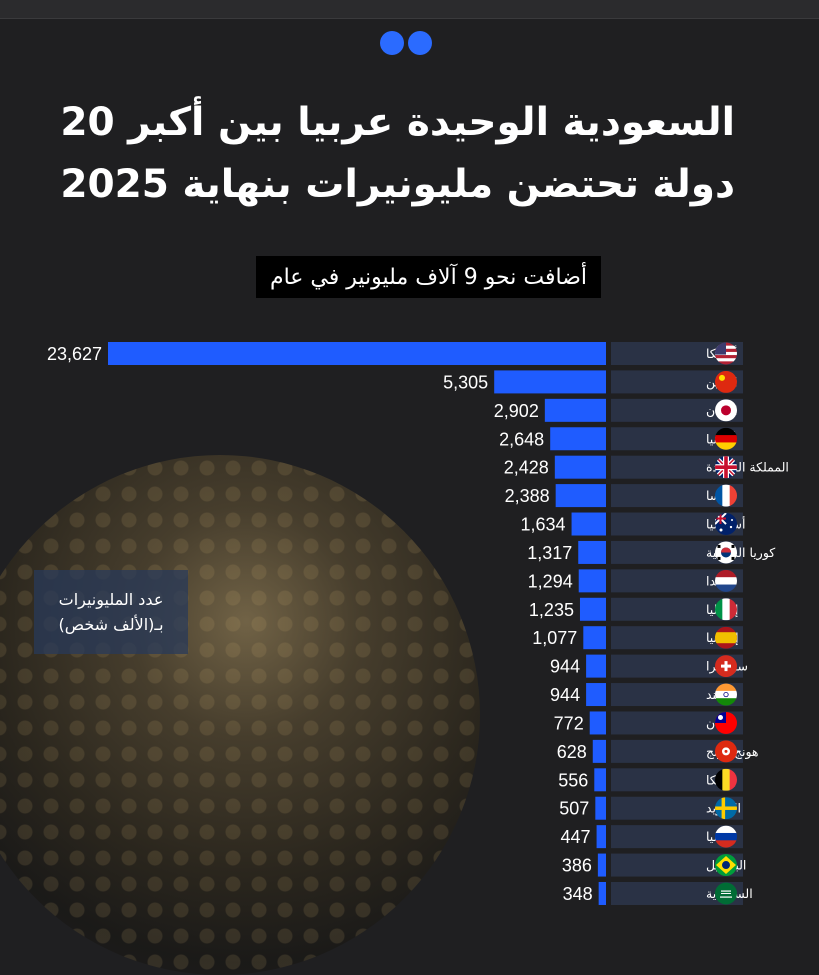 The image size is (819, 975). I want to click on value-label: 2,388, so click(527, 496).